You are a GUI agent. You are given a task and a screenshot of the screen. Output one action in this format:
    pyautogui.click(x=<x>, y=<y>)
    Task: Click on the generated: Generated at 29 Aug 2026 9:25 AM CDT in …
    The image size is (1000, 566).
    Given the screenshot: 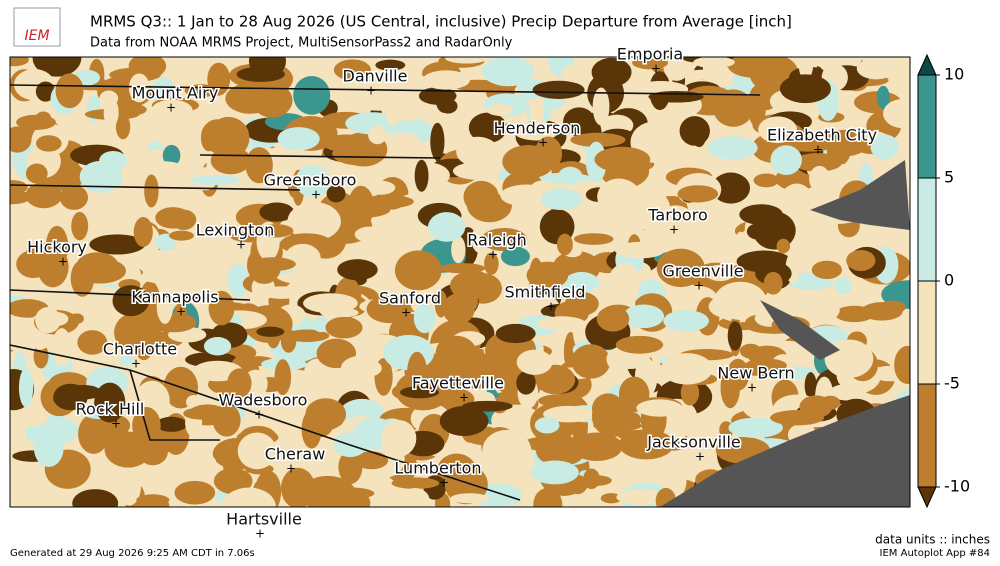 What is the action you would take?
    pyautogui.click(x=132, y=553)
    